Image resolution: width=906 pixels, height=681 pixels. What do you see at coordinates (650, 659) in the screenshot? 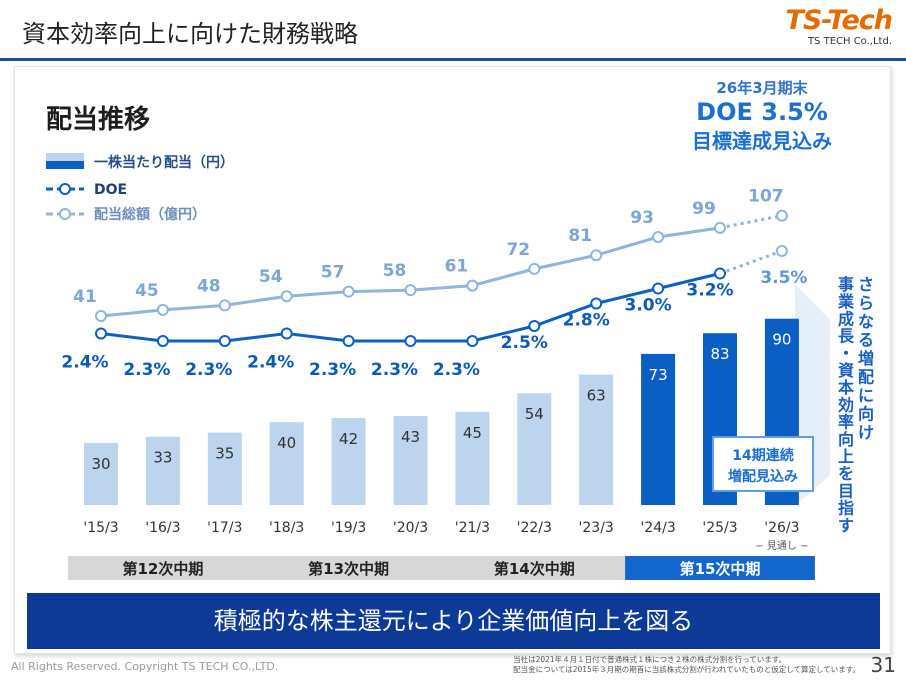
I see `footnote: 当社は2021年４月１日付で普通株式１株につき２株の株式分割を行っています。` at bounding box center [650, 659].